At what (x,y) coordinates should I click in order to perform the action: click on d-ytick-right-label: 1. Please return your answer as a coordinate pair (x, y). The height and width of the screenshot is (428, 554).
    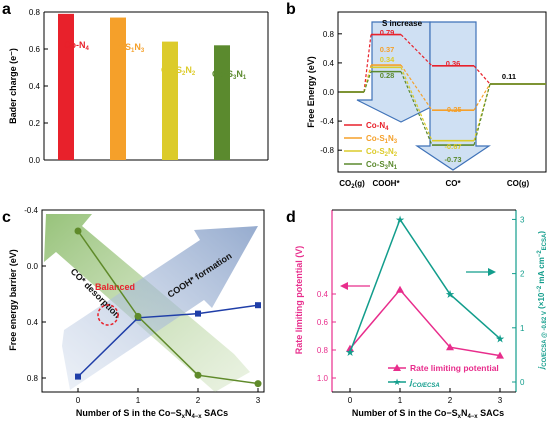
    Looking at the image, I should click on (522, 328).